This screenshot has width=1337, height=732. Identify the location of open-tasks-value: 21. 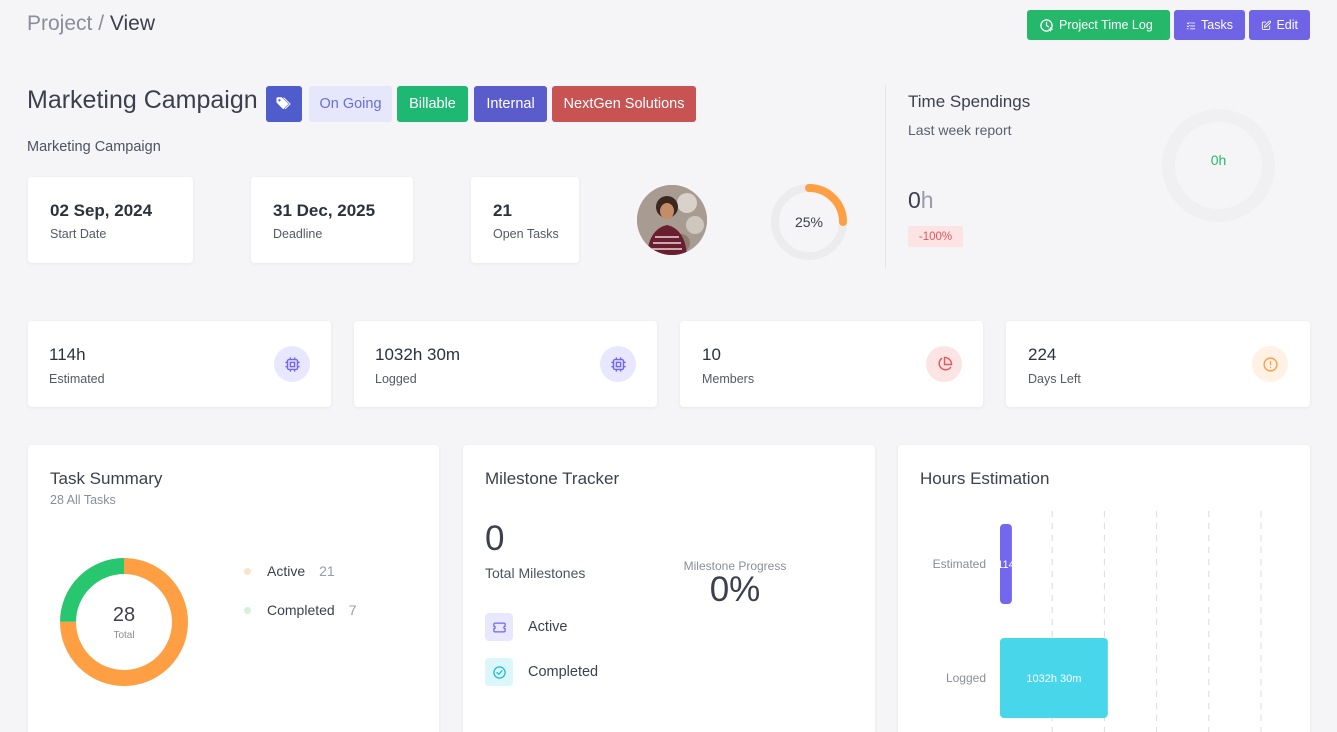
(502, 210).